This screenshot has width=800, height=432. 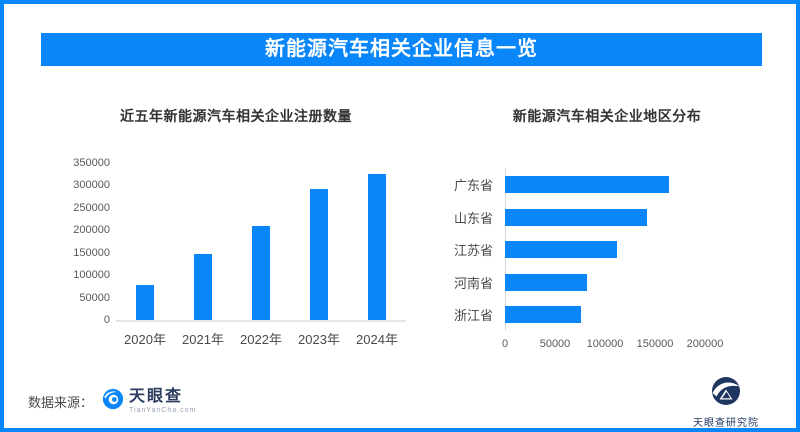 I want to click on bar-广东省, so click(x=587, y=184).